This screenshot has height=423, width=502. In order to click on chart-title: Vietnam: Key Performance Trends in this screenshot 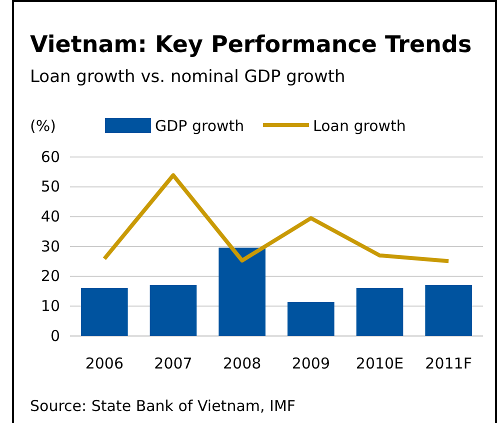, I will do `click(251, 45)`.